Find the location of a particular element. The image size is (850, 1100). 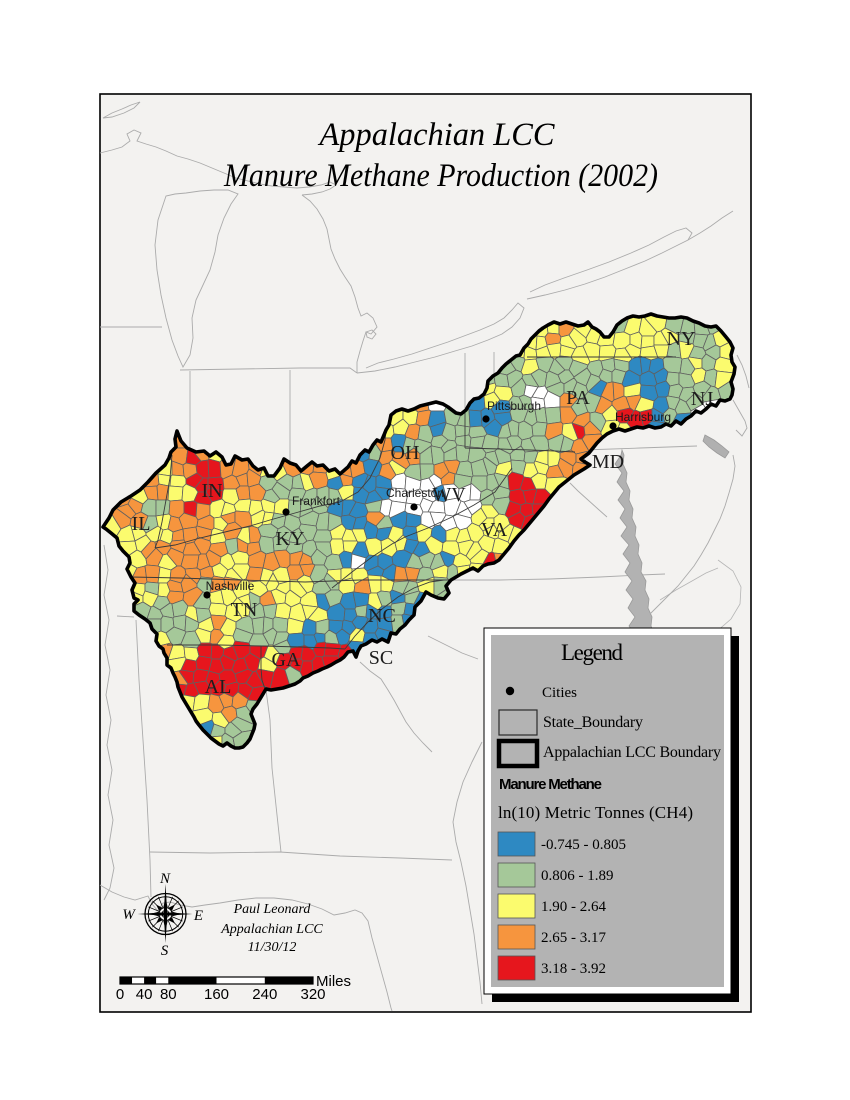

svg-text: NY is located at coordinates (681, 339).